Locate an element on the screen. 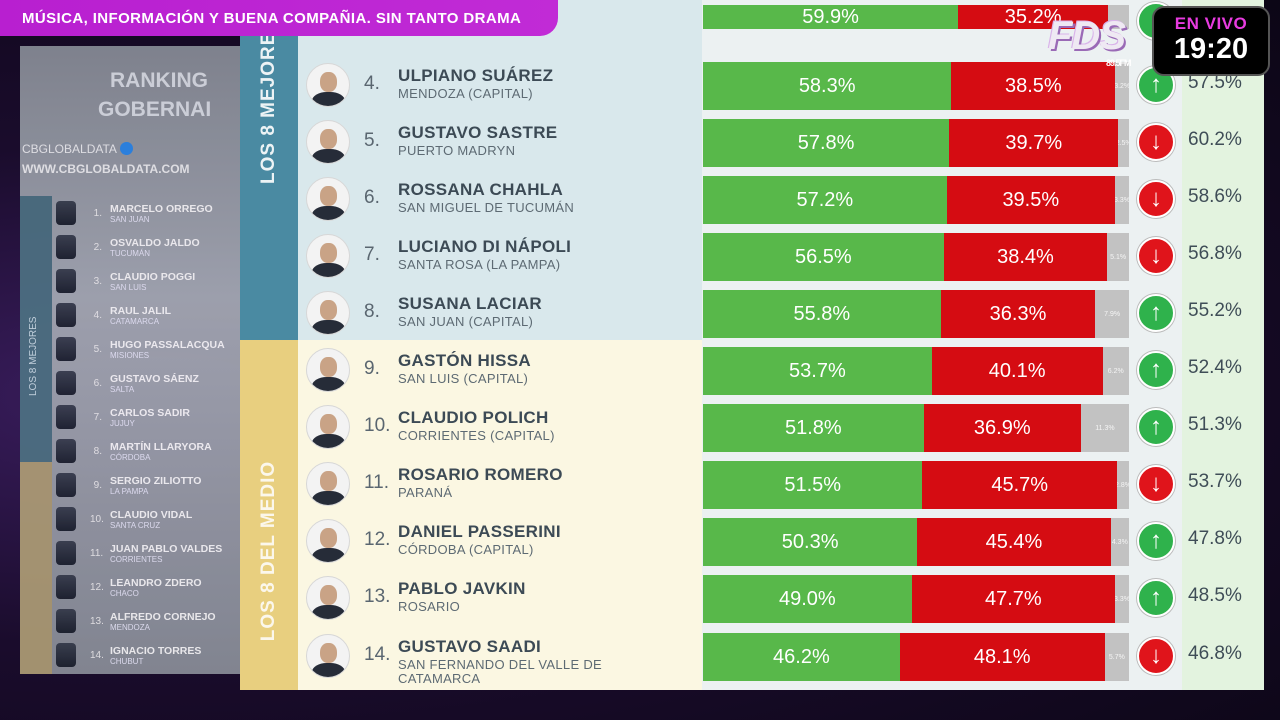 The image size is (1280, 720). previous-value: 47.8% is located at coordinates (1215, 538).